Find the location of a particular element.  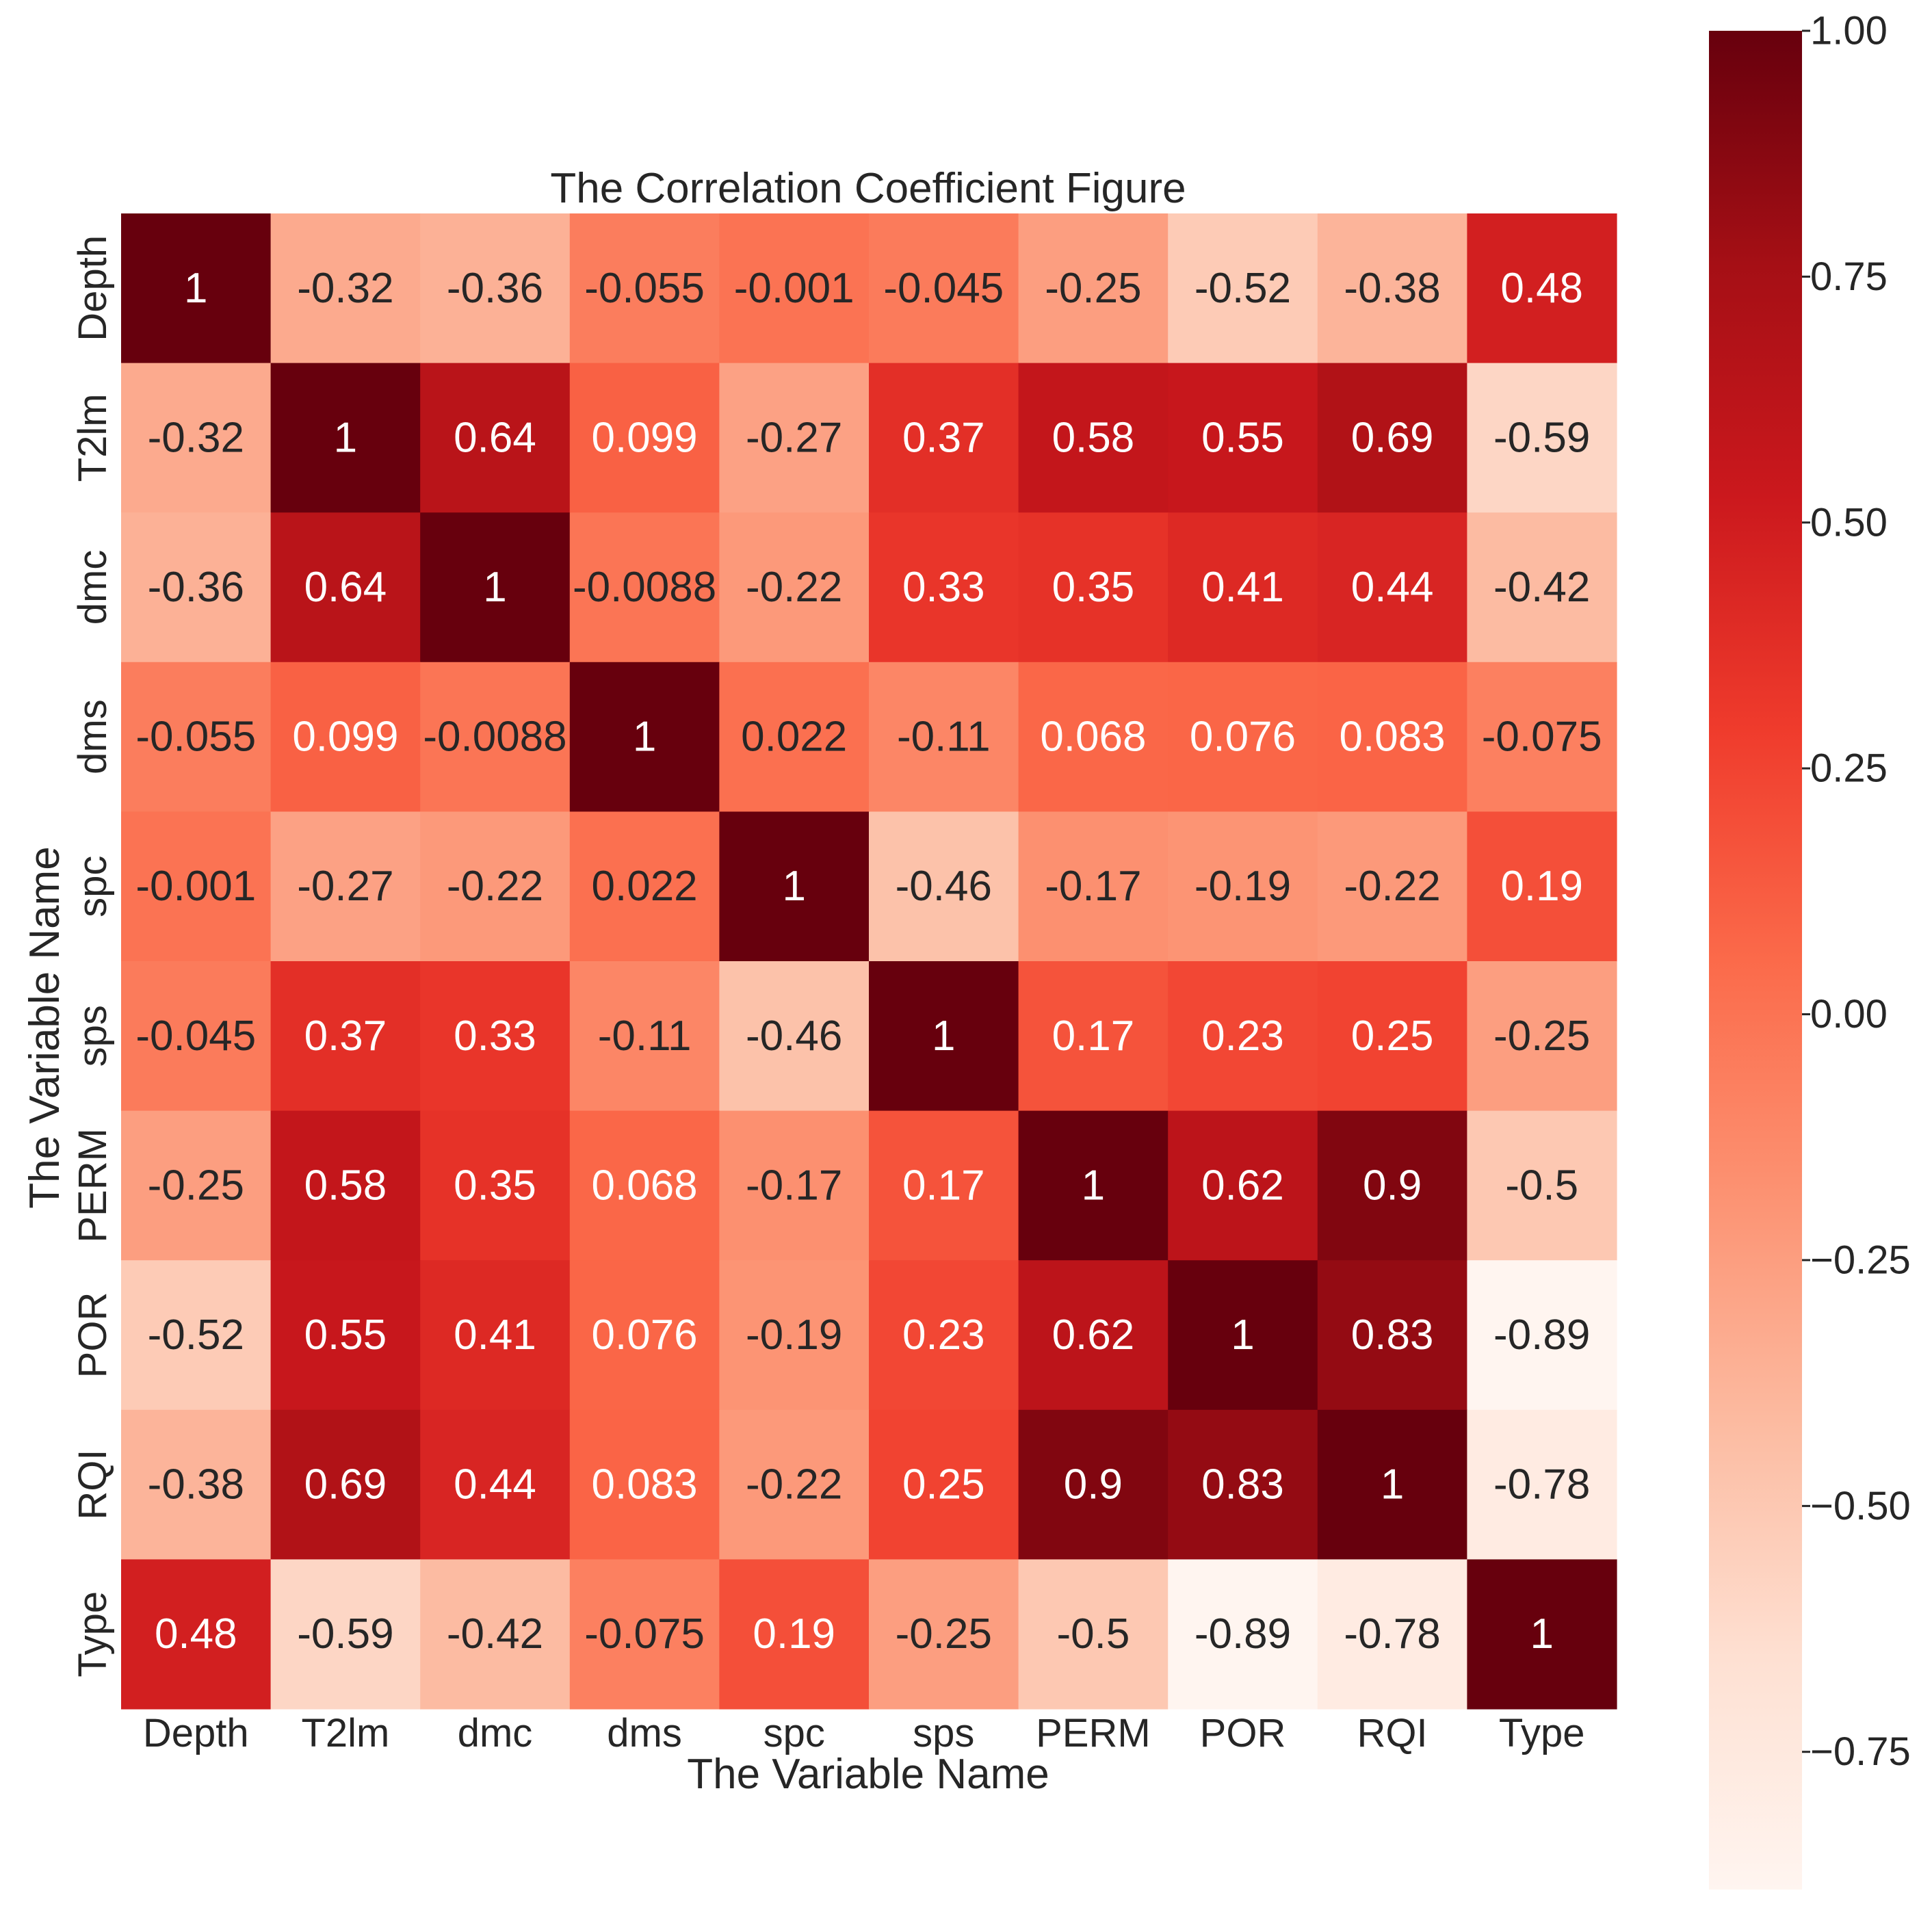

y-tick-label-T2lm: T2lm is located at coordinates (93, 438).